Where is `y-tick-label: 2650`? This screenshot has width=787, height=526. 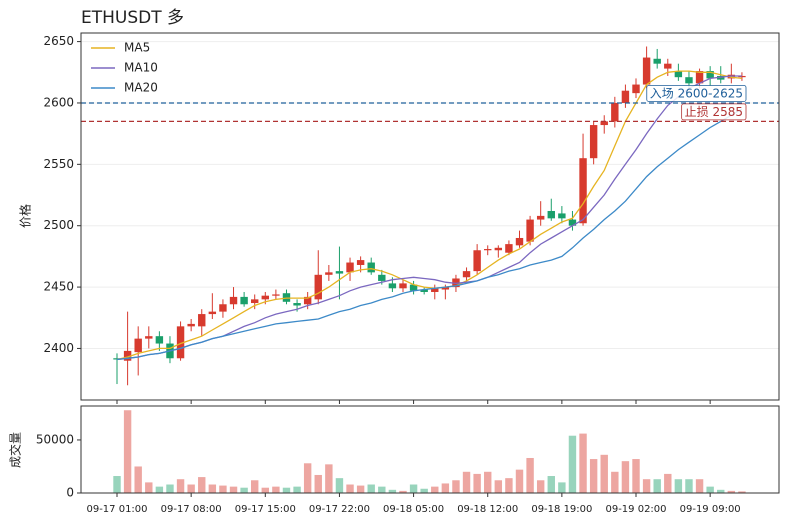 y-tick-label: 2650 is located at coordinates (58, 41).